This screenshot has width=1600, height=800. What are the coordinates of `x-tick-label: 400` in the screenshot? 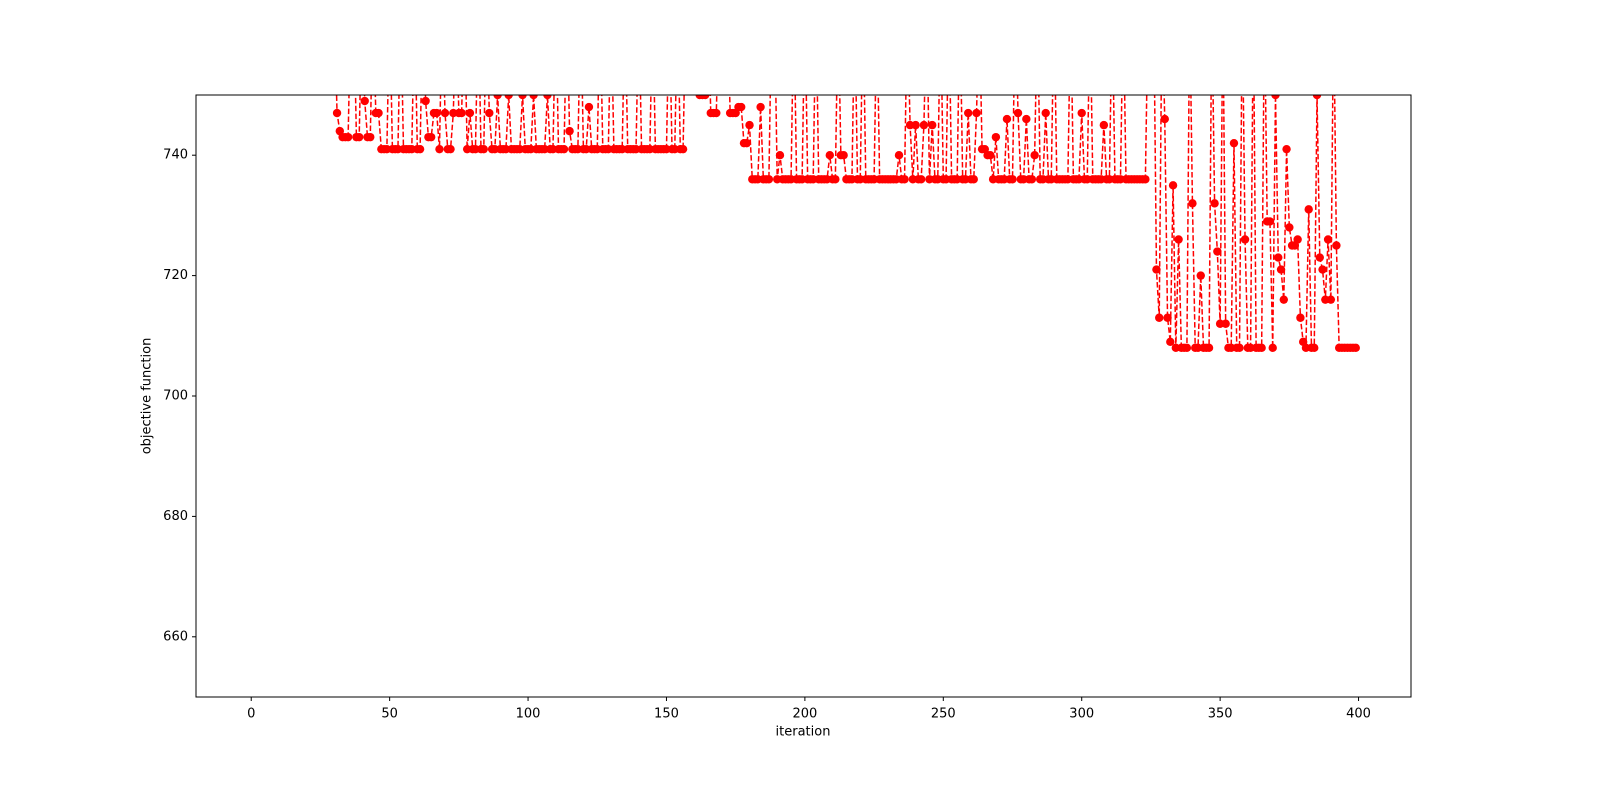 It's located at (1358, 714).